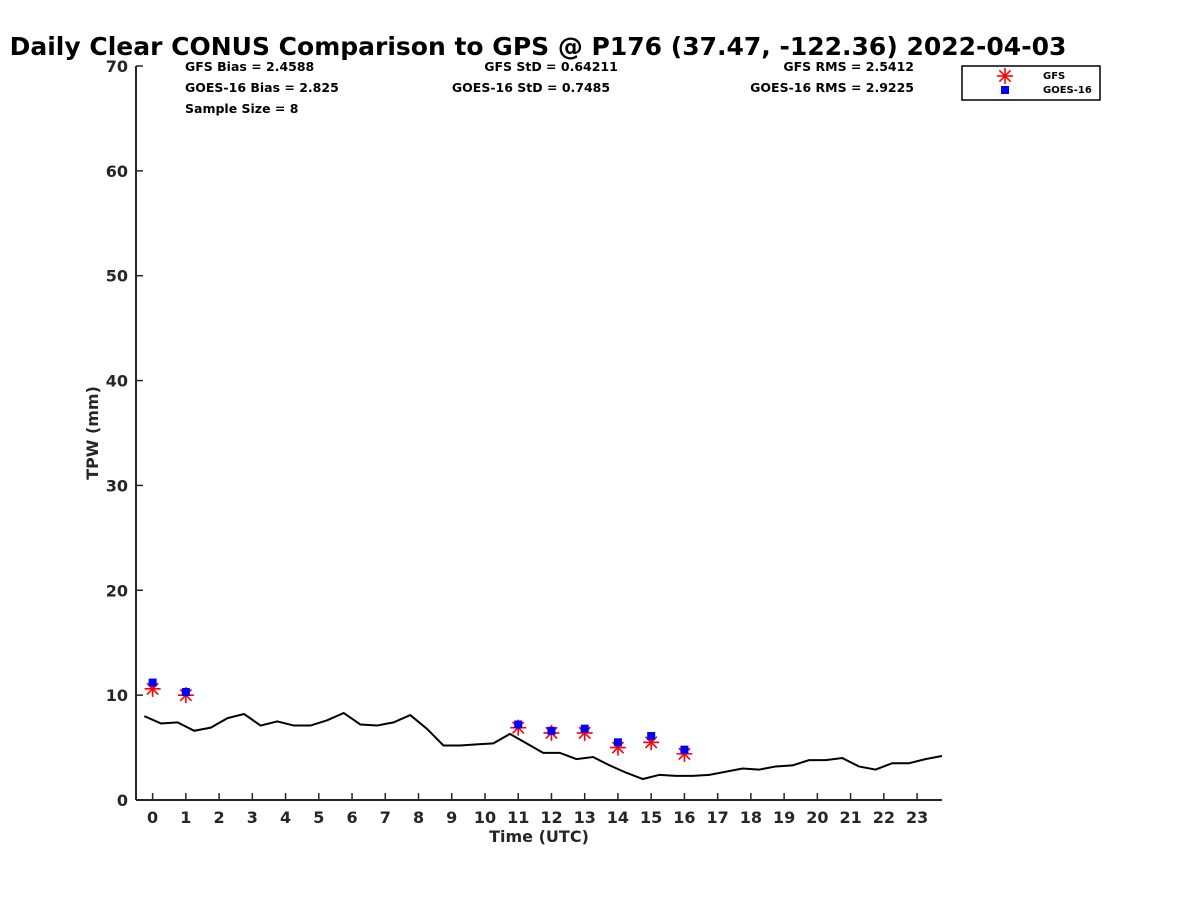 The width and height of the screenshot is (1200, 900). I want to click on x-tick-label: 6, so click(351, 817).